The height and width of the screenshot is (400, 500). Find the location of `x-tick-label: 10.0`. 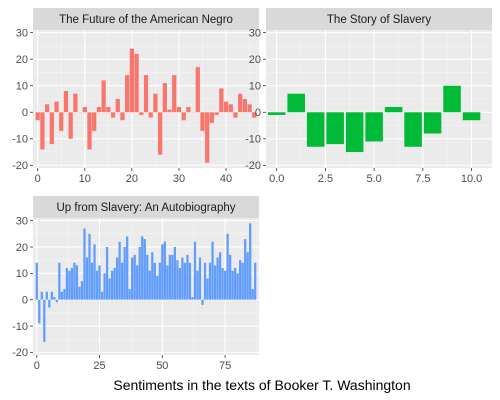

x-tick-label: 10.0 is located at coordinates (471, 179).